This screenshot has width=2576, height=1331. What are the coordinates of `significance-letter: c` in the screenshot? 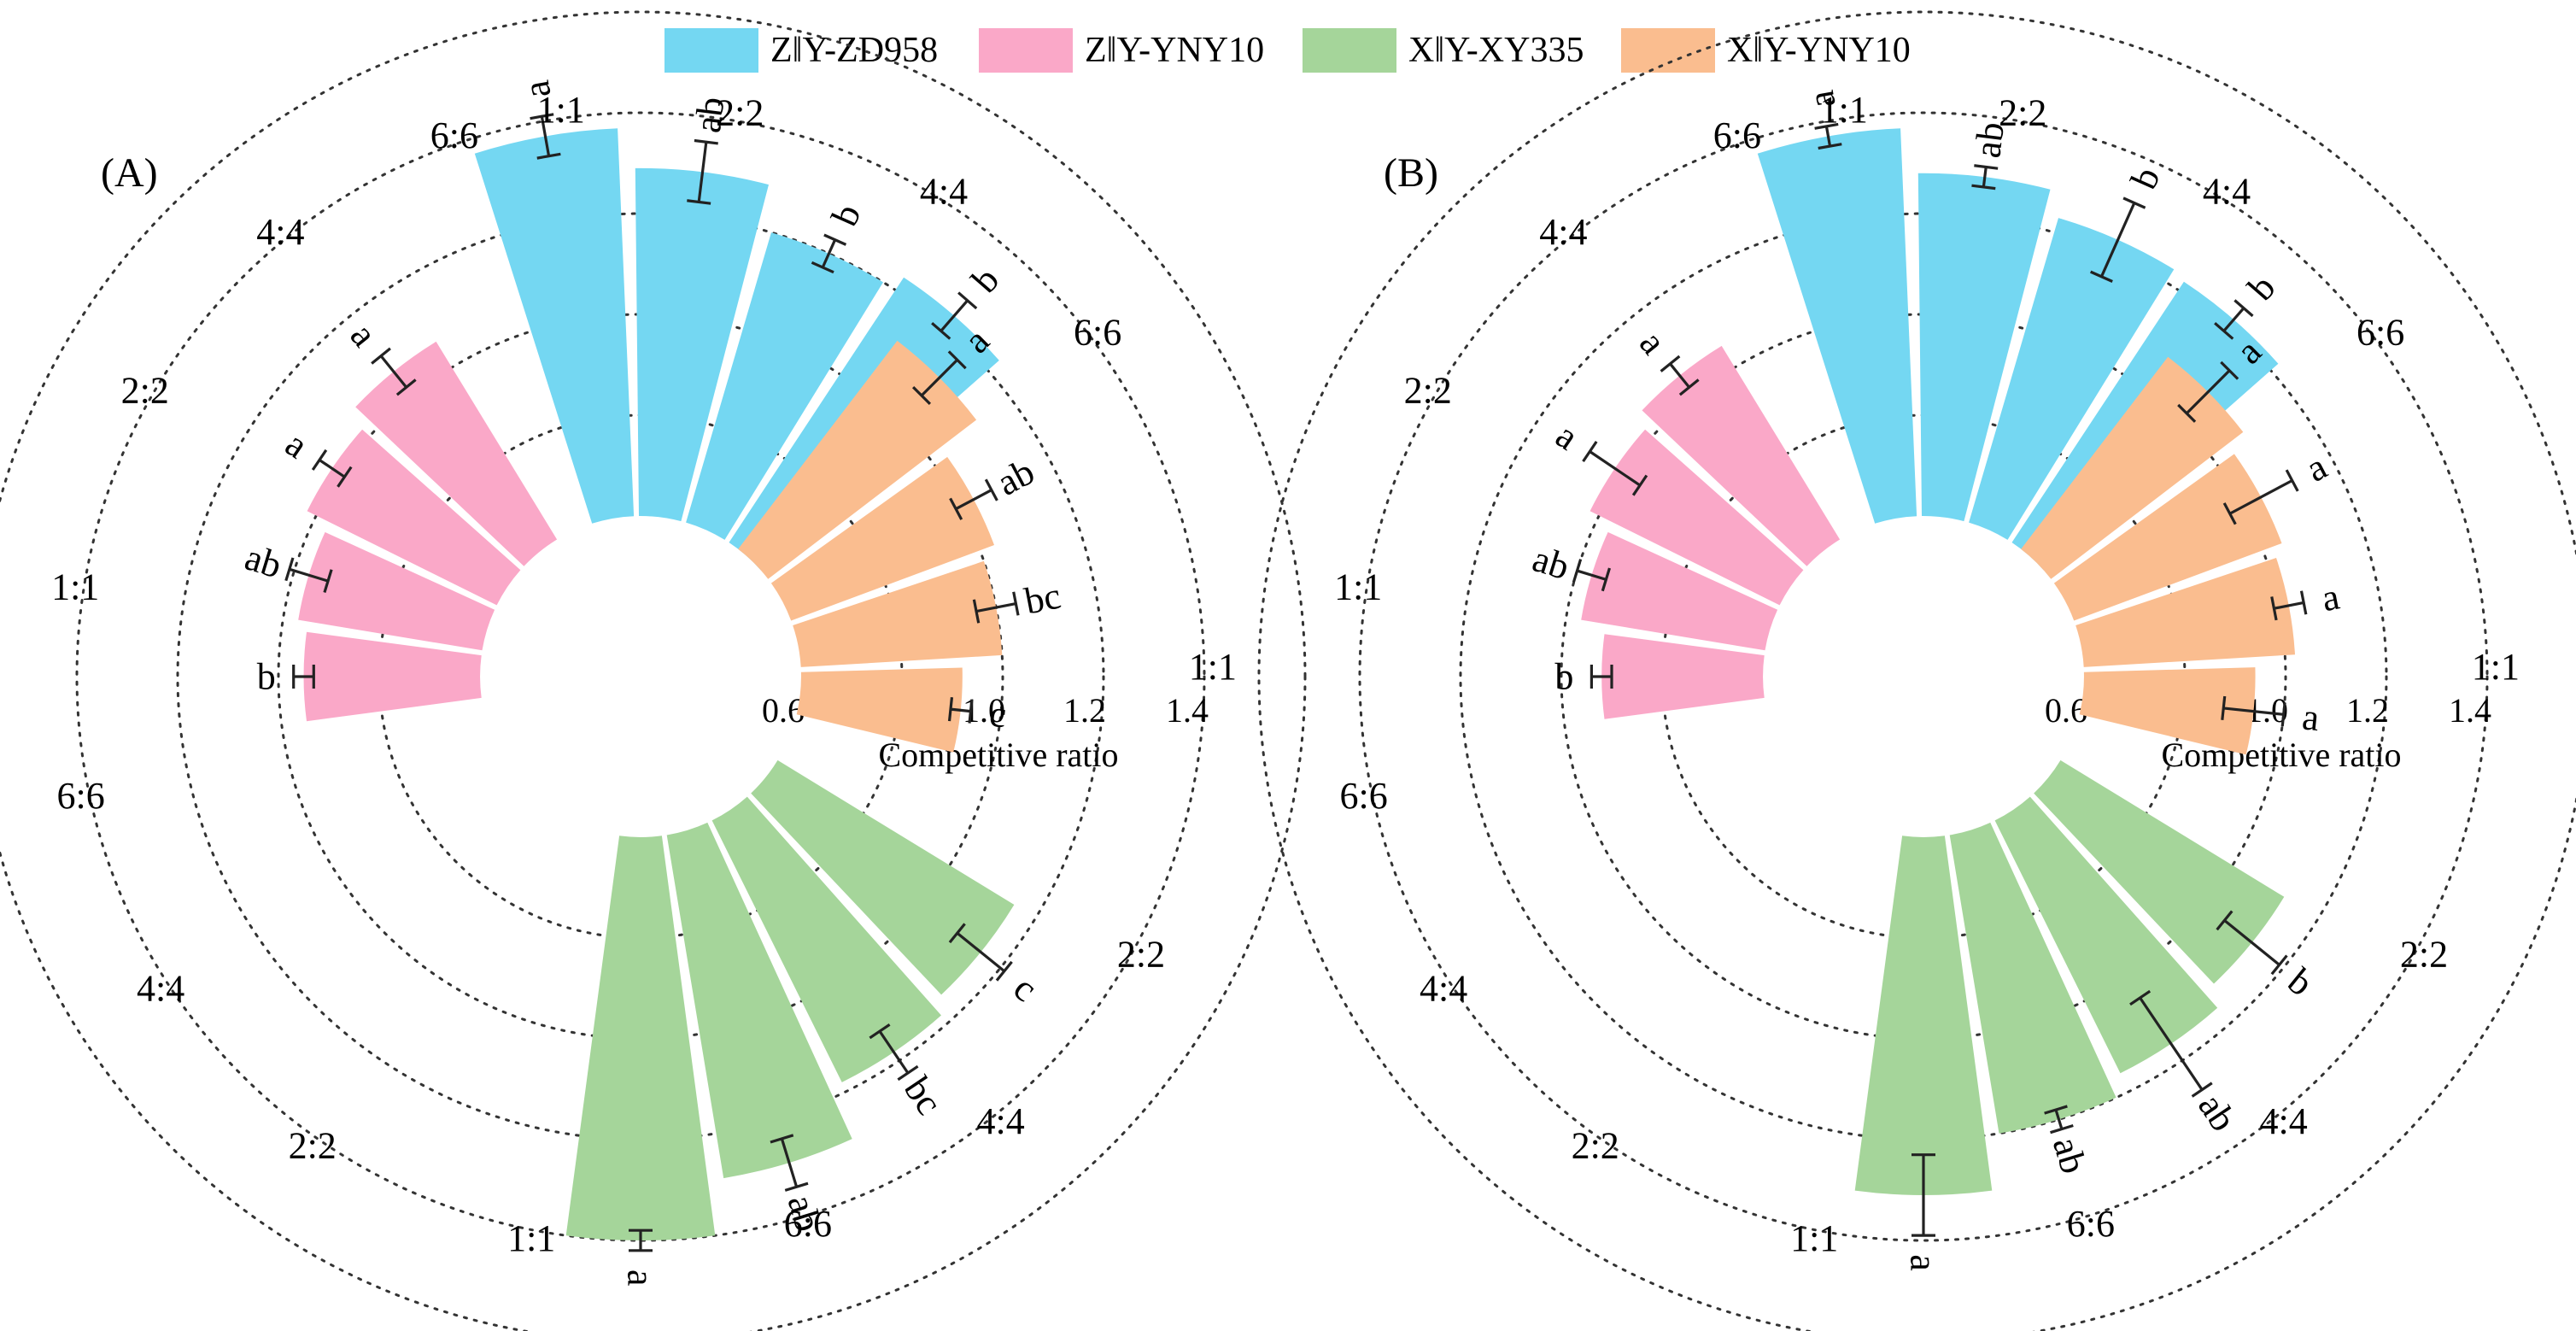 It's located at (1025, 988).